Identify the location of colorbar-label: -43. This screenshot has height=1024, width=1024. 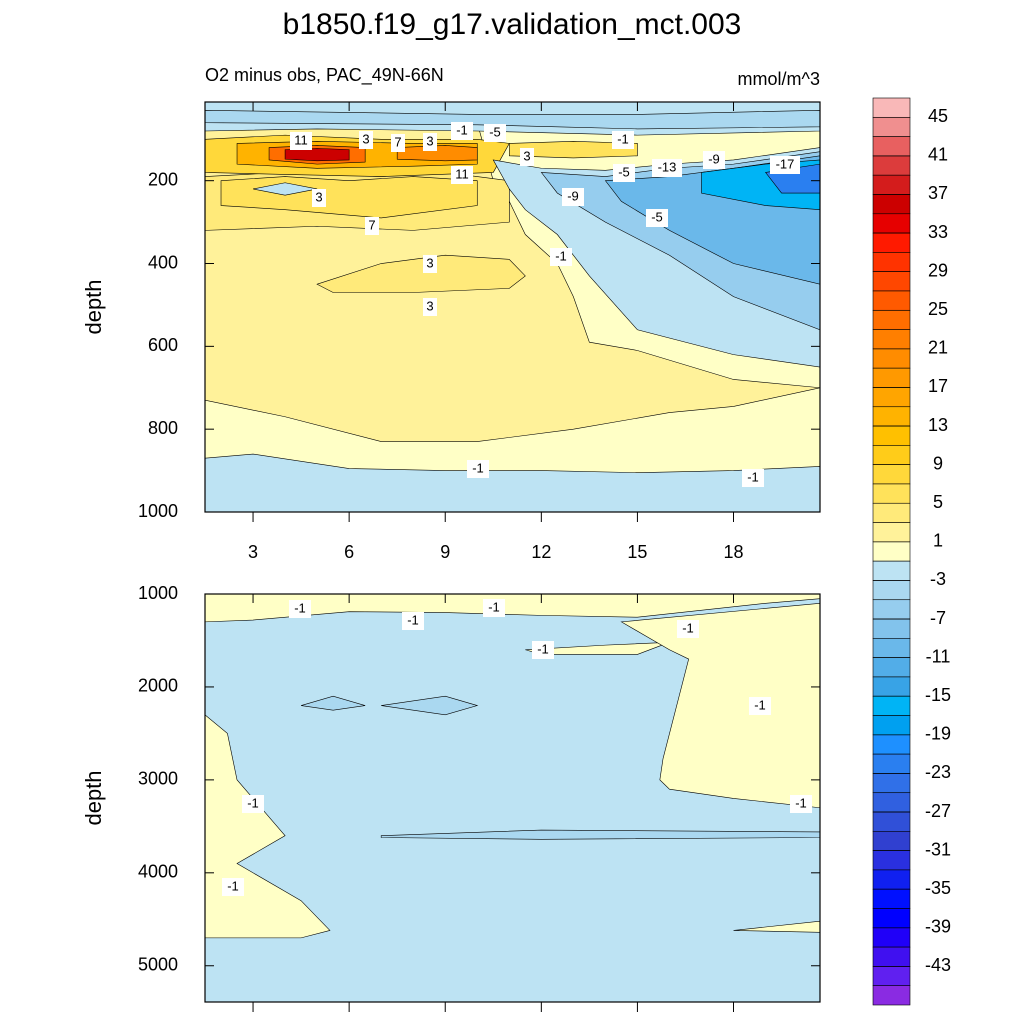
(938, 965).